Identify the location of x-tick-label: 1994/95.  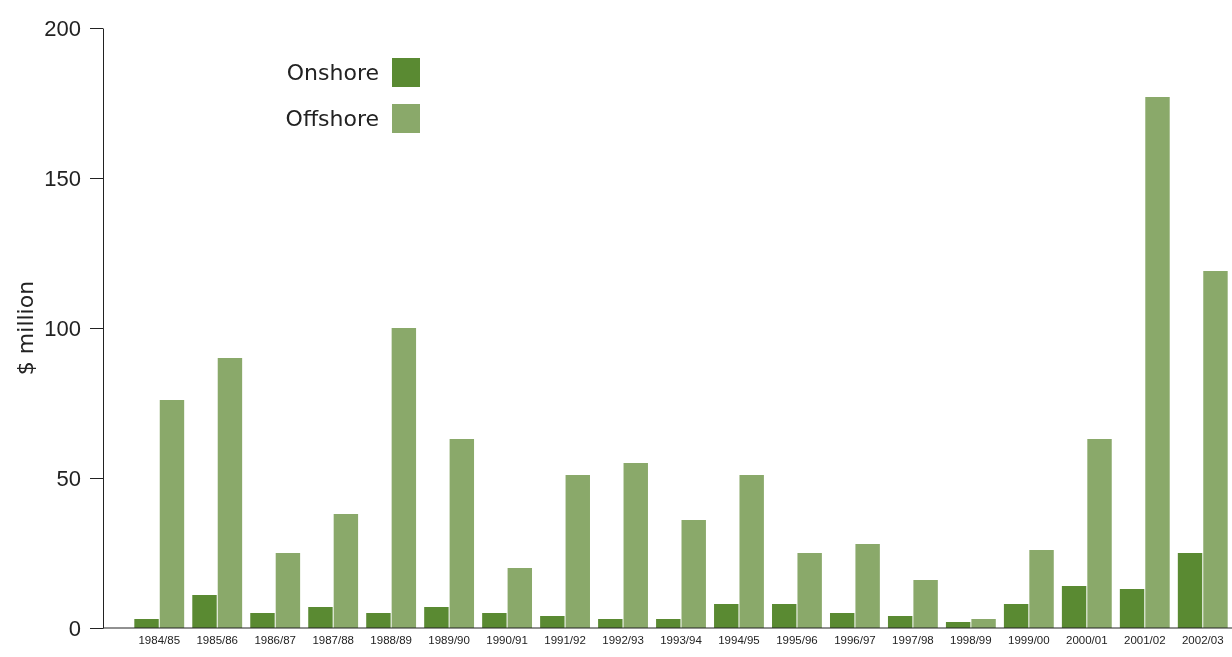
(739, 639).